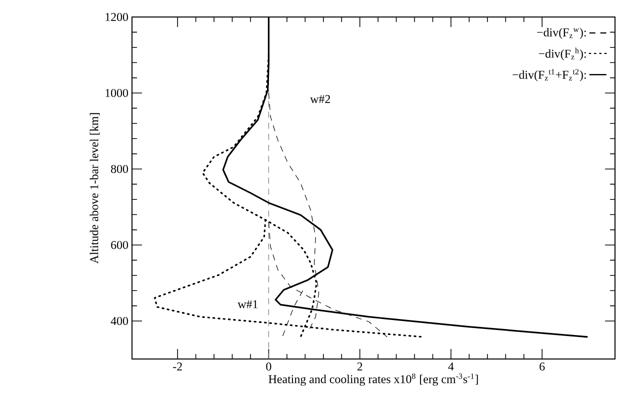 The image size is (628, 418). What do you see at coordinates (542, 366) in the screenshot?
I see `x-tick-label: 6` at bounding box center [542, 366].